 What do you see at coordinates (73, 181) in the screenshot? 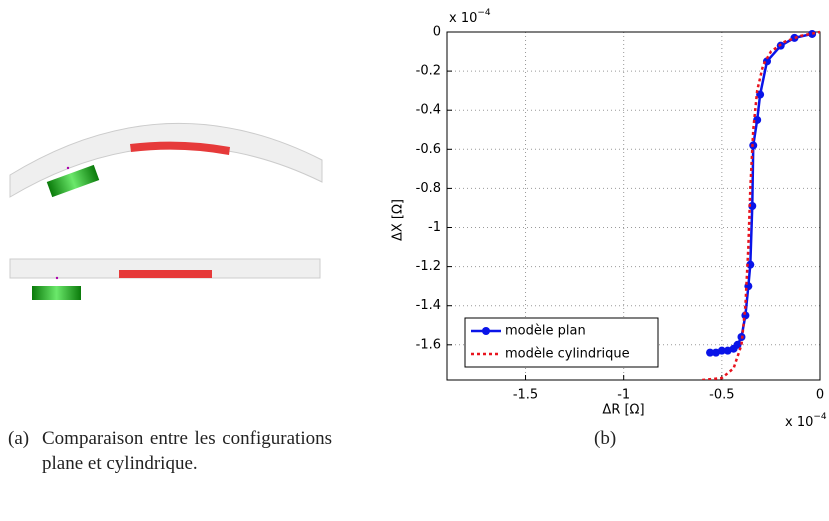
I see `curved-sensor` at bounding box center [73, 181].